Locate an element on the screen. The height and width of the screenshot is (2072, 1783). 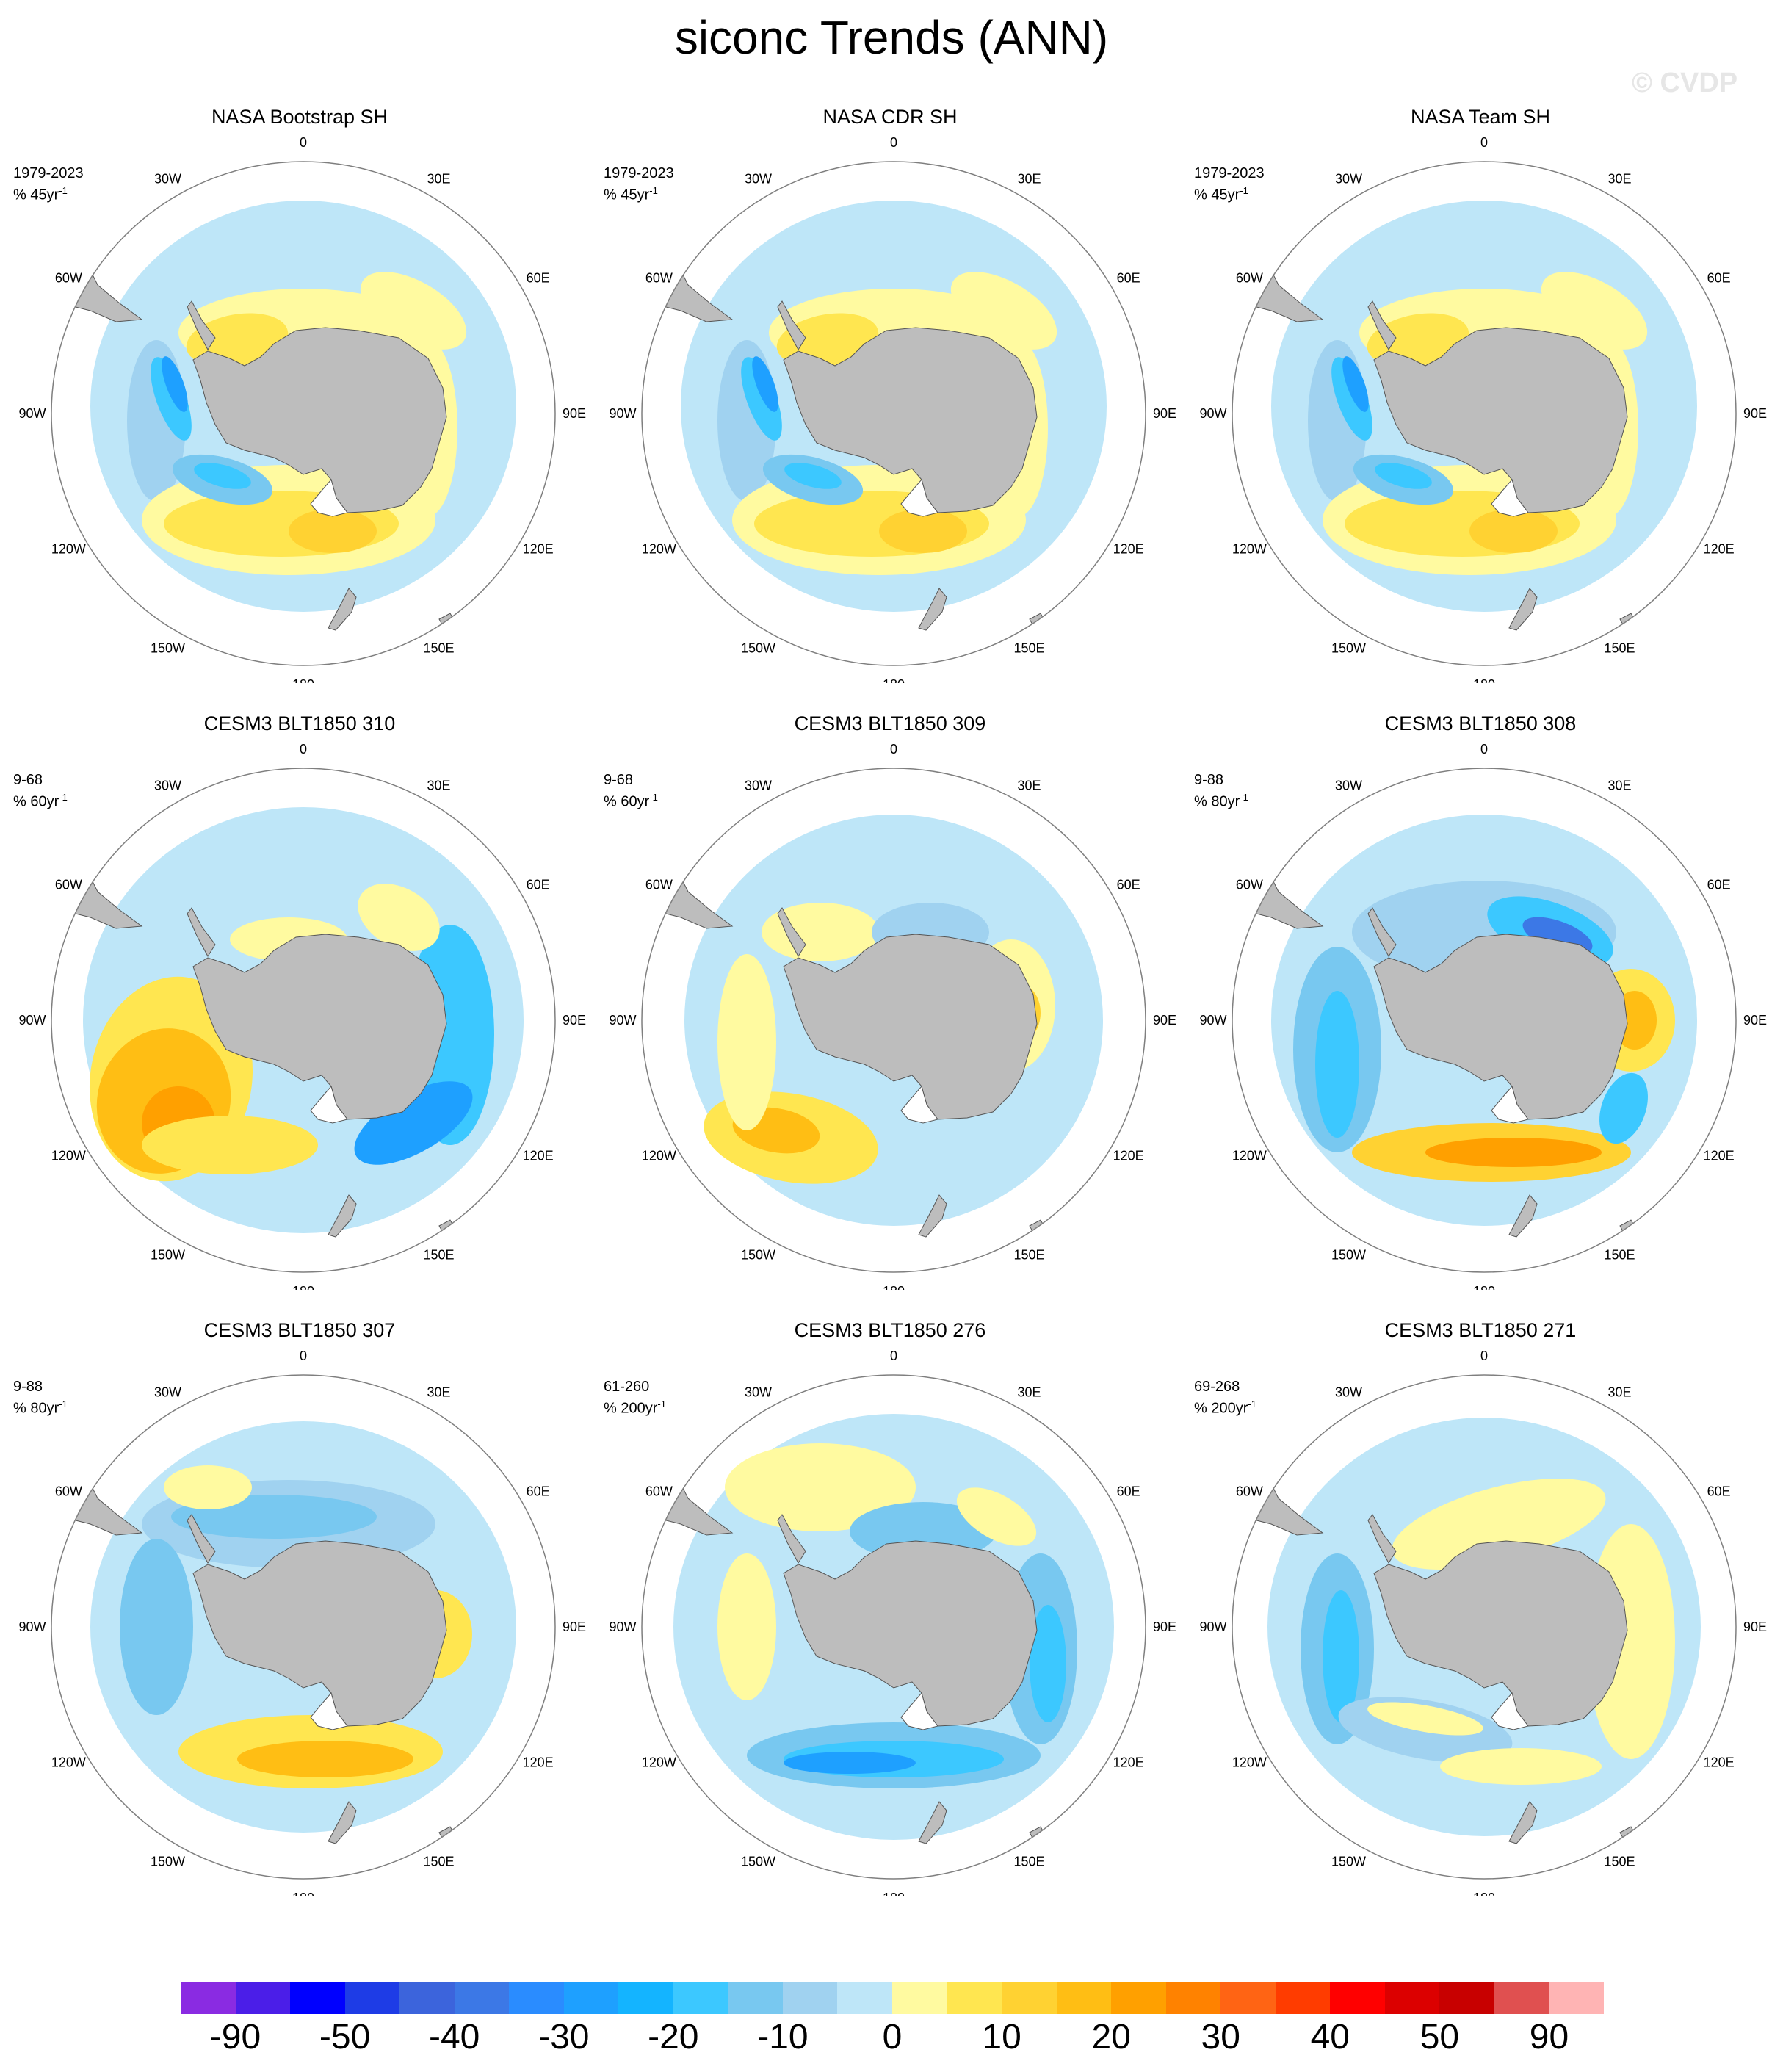
colorbar-tick-label: -20 is located at coordinates (673, 2038).